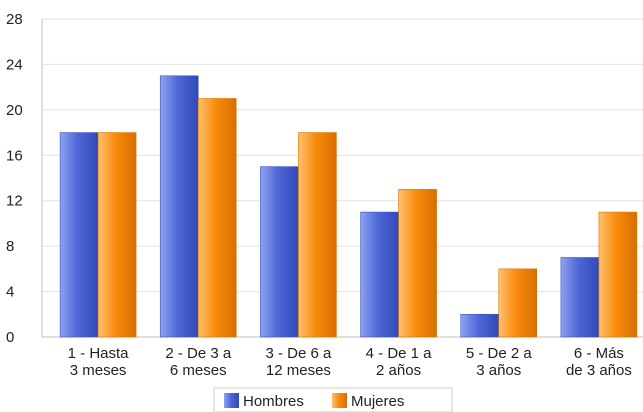 The image size is (643, 412). Describe the element at coordinates (98, 370) in the screenshot. I see `x-tick-label: 3 meses` at that location.